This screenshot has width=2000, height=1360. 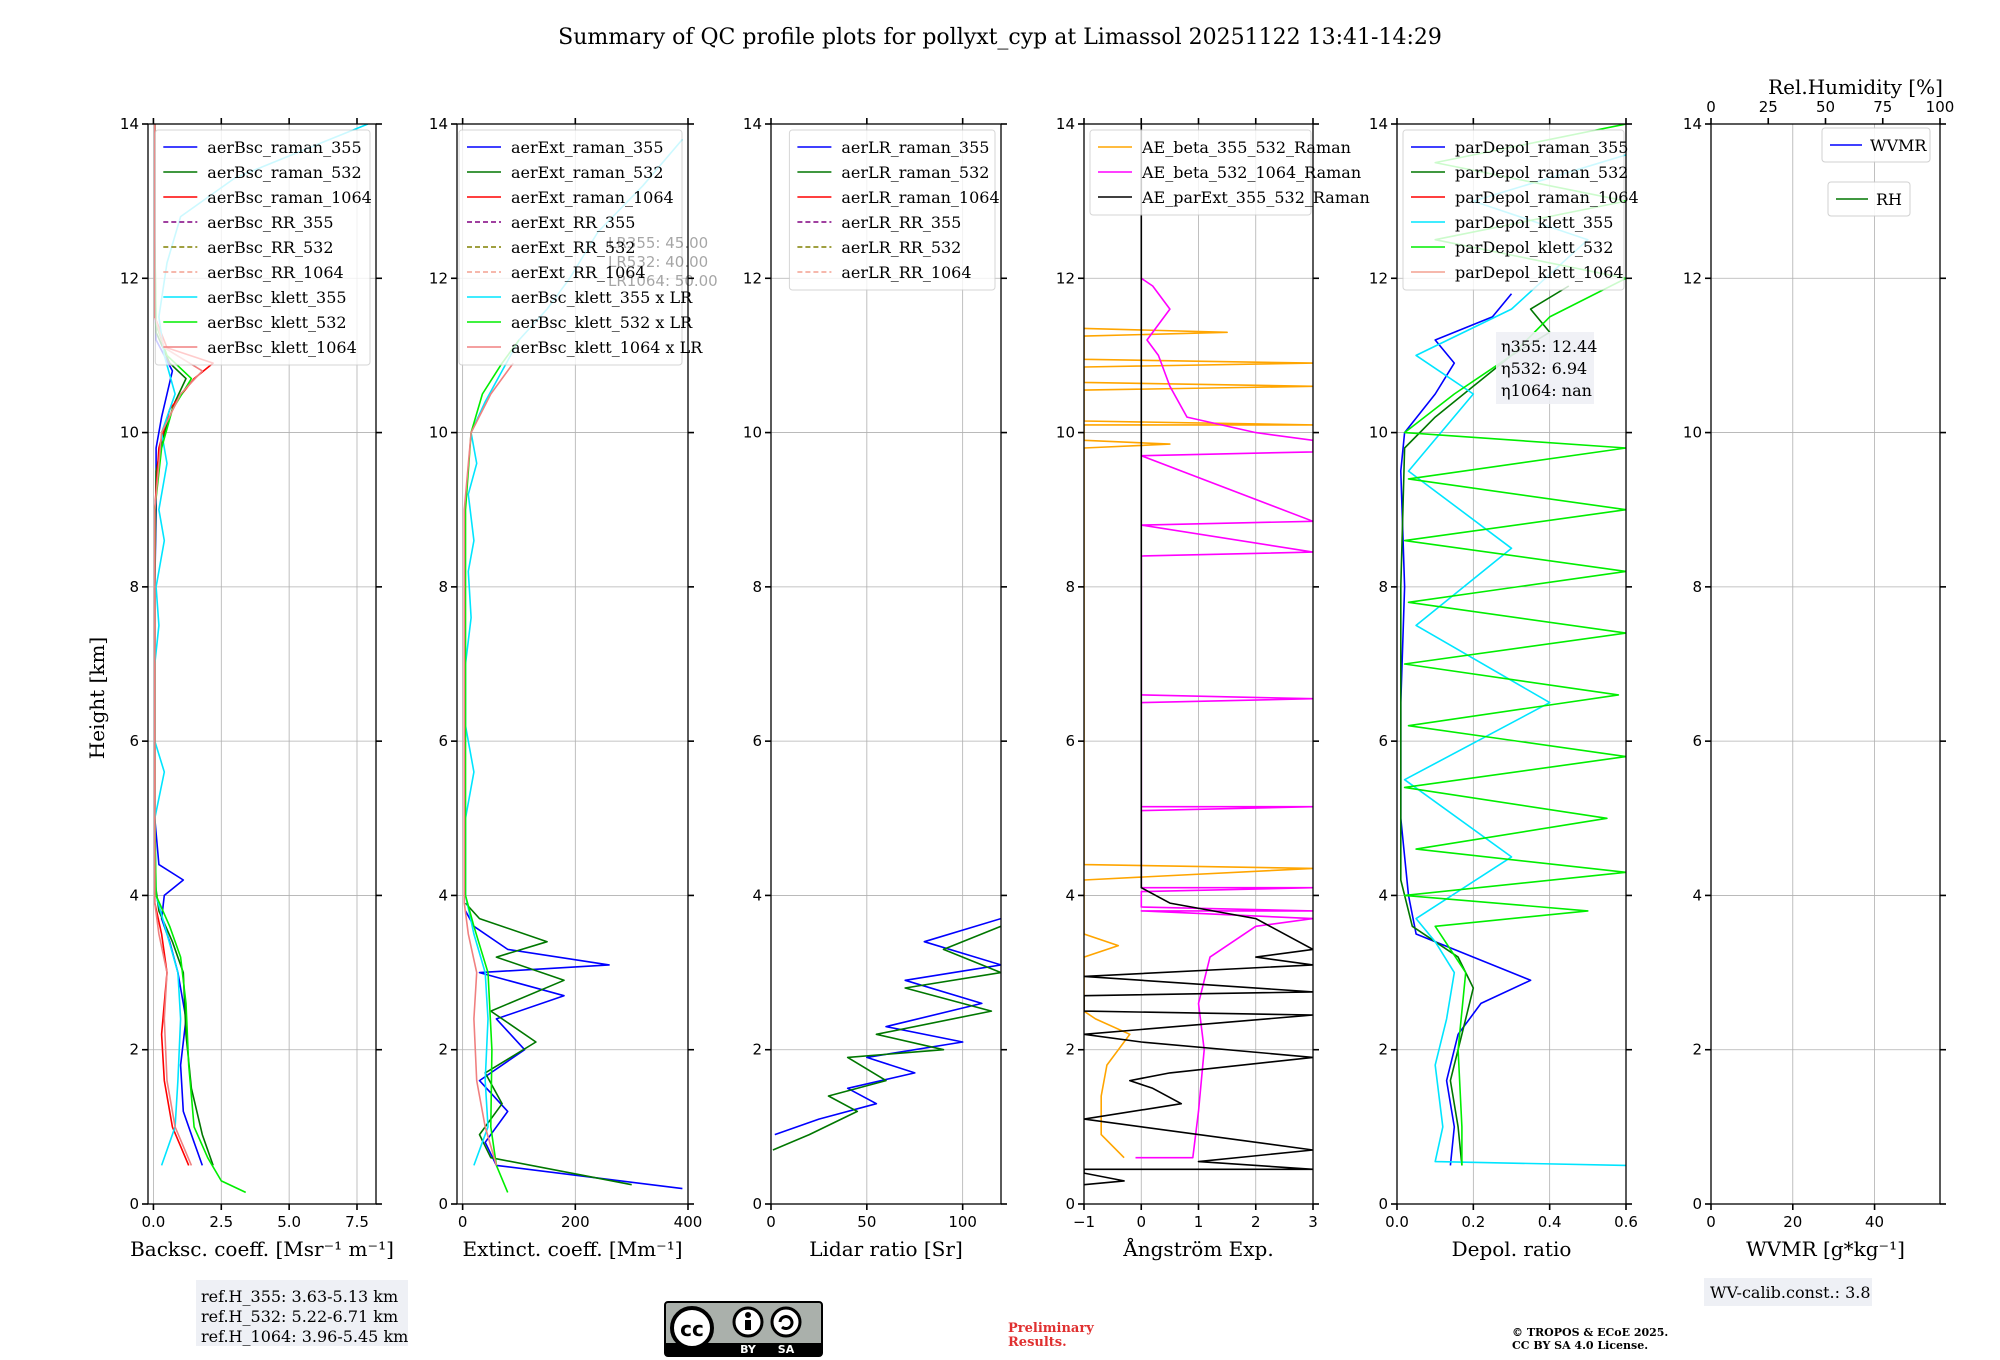 What do you see at coordinates (262, 1249) in the screenshot?
I see `x-axis-label: Backsc. coeff. [Msr⁻¹ m⁻¹]` at bounding box center [262, 1249].